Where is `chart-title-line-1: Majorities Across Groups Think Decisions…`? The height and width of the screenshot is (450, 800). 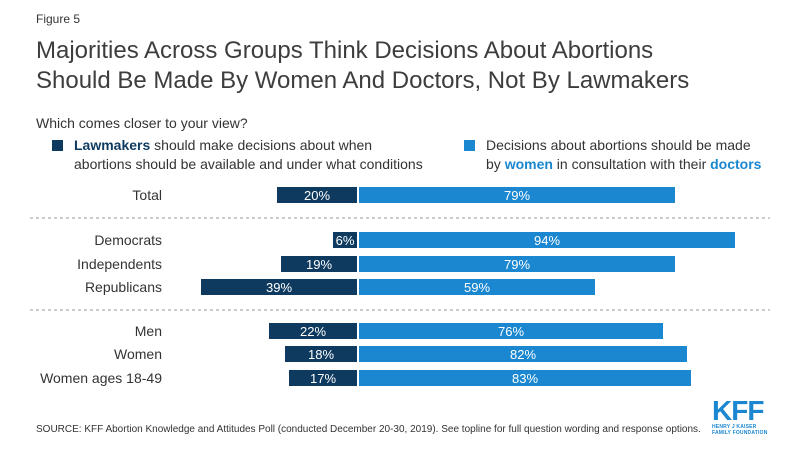 chart-title-line-1: Majorities Across Groups Think Decisions… is located at coordinates (345, 50).